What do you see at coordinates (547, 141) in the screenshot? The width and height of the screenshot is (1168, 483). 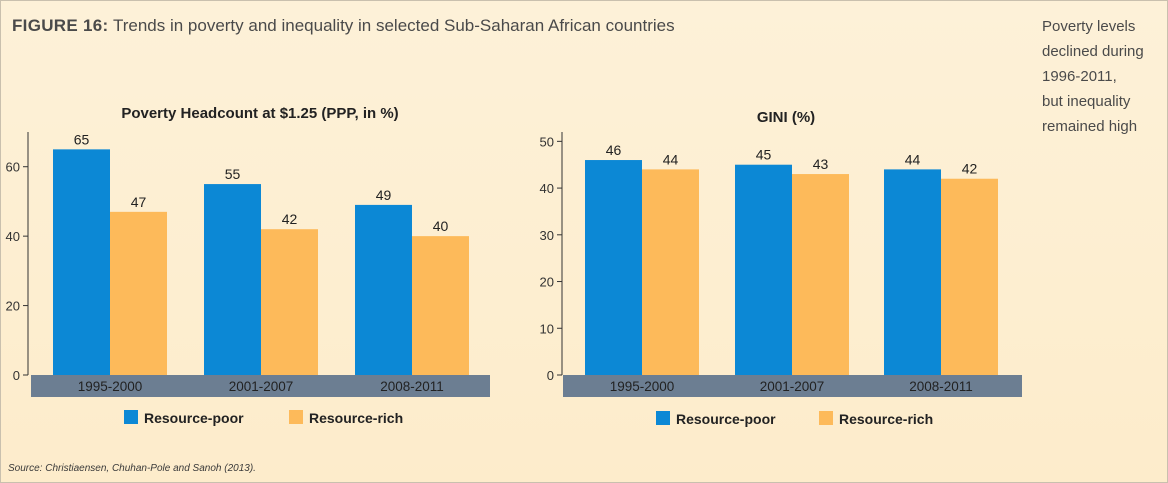 I see `y-tick-label: 50` at bounding box center [547, 141].